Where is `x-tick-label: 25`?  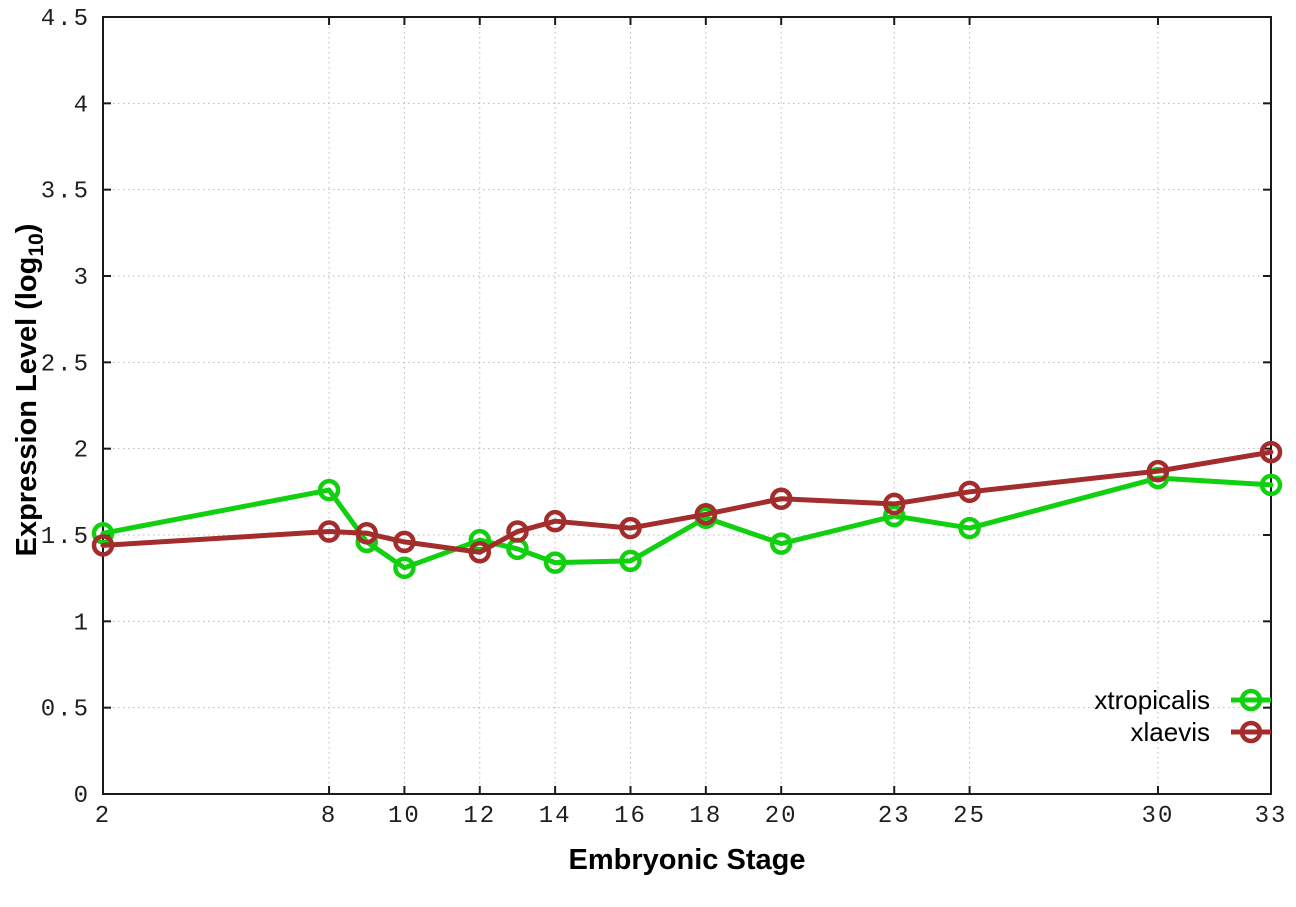
x-tick-label: 25 is located at coordinates (969, 816).